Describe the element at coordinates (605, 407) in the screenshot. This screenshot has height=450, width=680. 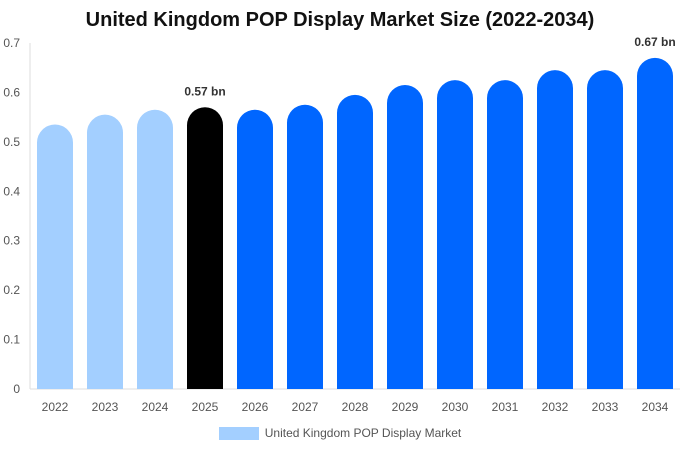
I see `x-tick-label: 2033` at that location.